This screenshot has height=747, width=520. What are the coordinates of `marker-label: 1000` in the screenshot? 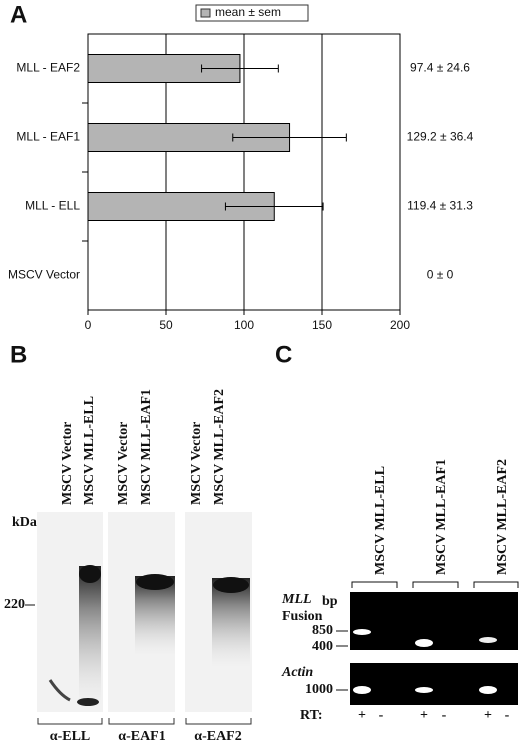 It's located at (319, 689).